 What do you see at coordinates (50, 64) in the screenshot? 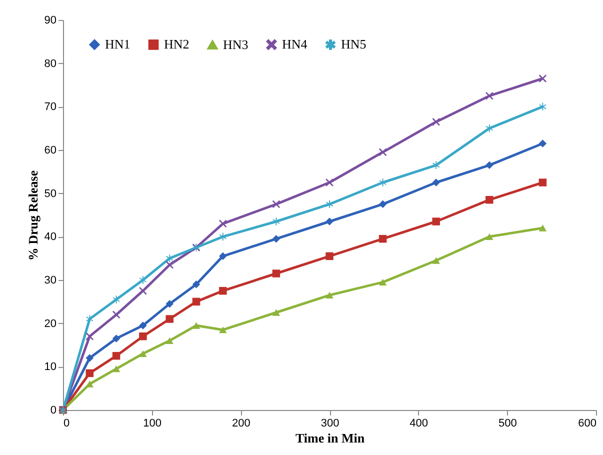
I see `y-tick-label: 80` at bounding box center [50, 64].